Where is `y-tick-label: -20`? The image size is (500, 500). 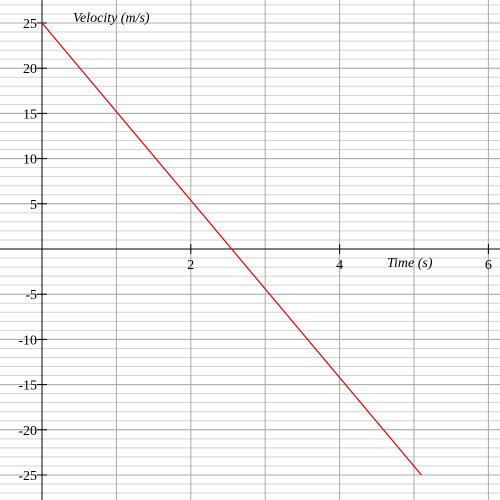 y-tick-label: -20 is located at coordinates (27, 431).